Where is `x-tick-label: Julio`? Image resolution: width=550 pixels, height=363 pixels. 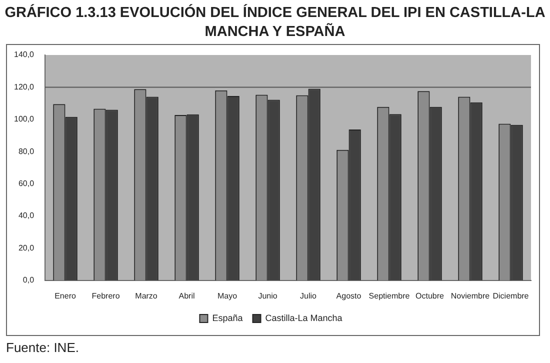
x-tick-label: Julio is located at coordinates (309, 295).